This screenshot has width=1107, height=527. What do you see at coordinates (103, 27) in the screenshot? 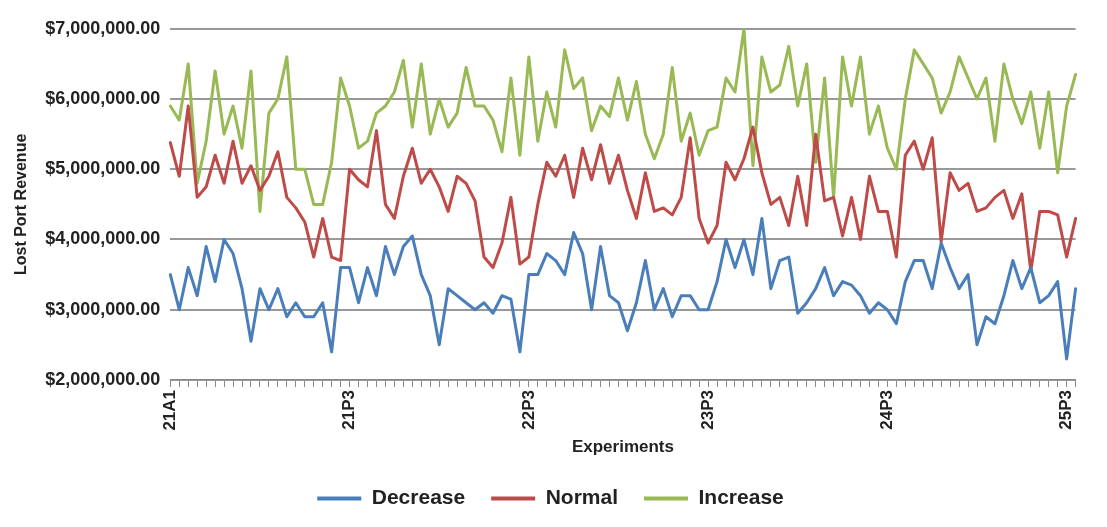
I see `y-tick-label: $7,000,000.00` at bounding box center [103, 27].